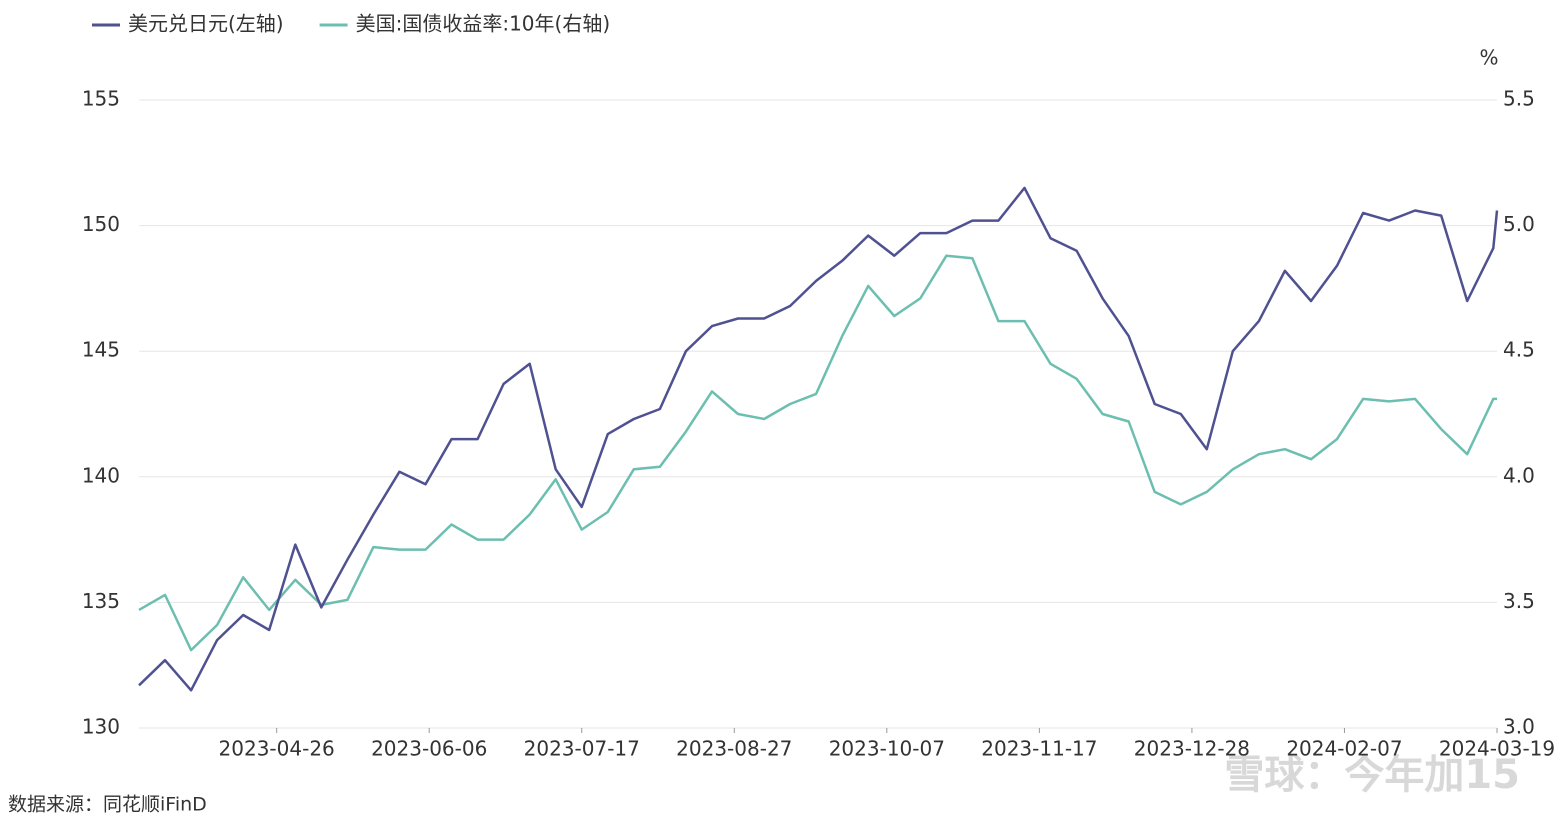  Describe the element at coordinates (206, 24) in the screenshot. I see `legend-label: 美元兑日元(左轴)` at that location.